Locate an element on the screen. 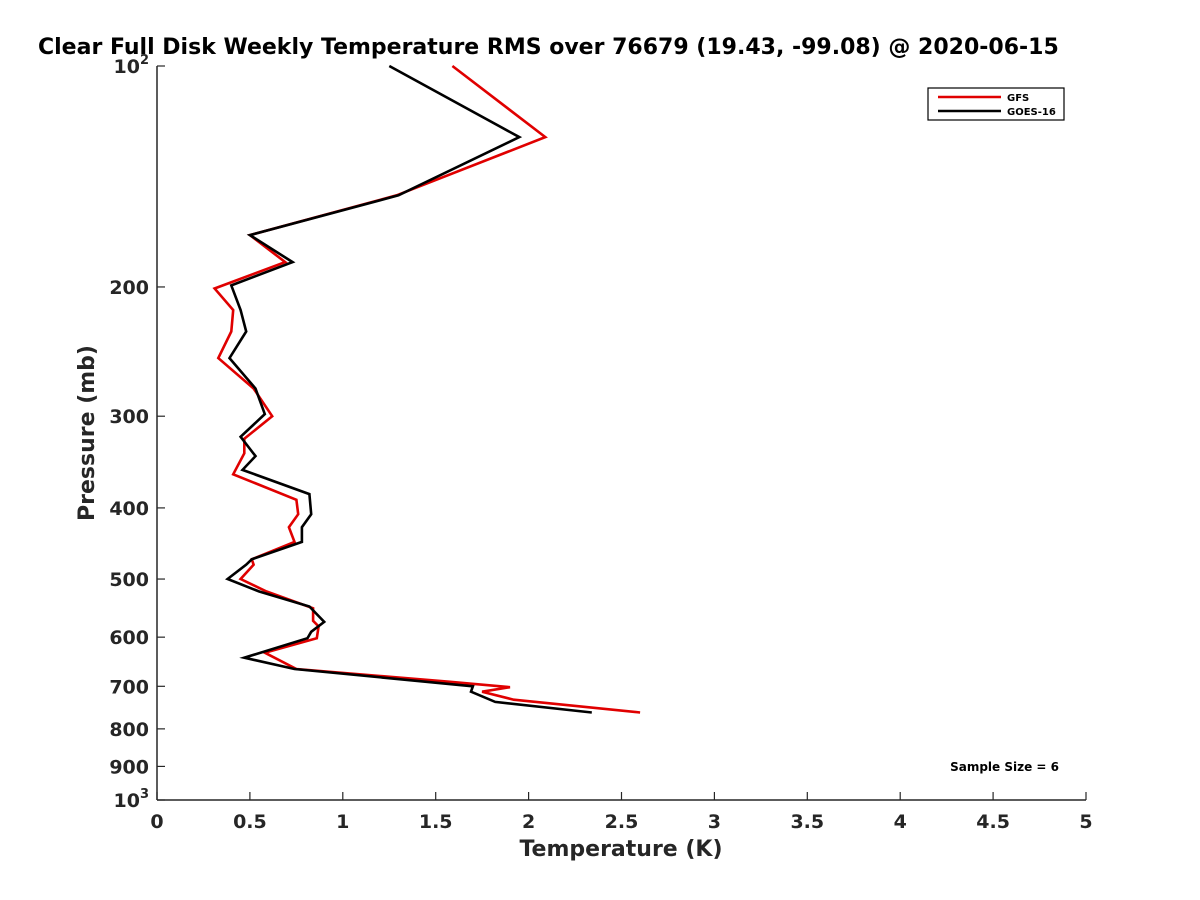 This screenshot has height=900, width=1200. x-tick-label: 0 is located at coordinates (156, 822).